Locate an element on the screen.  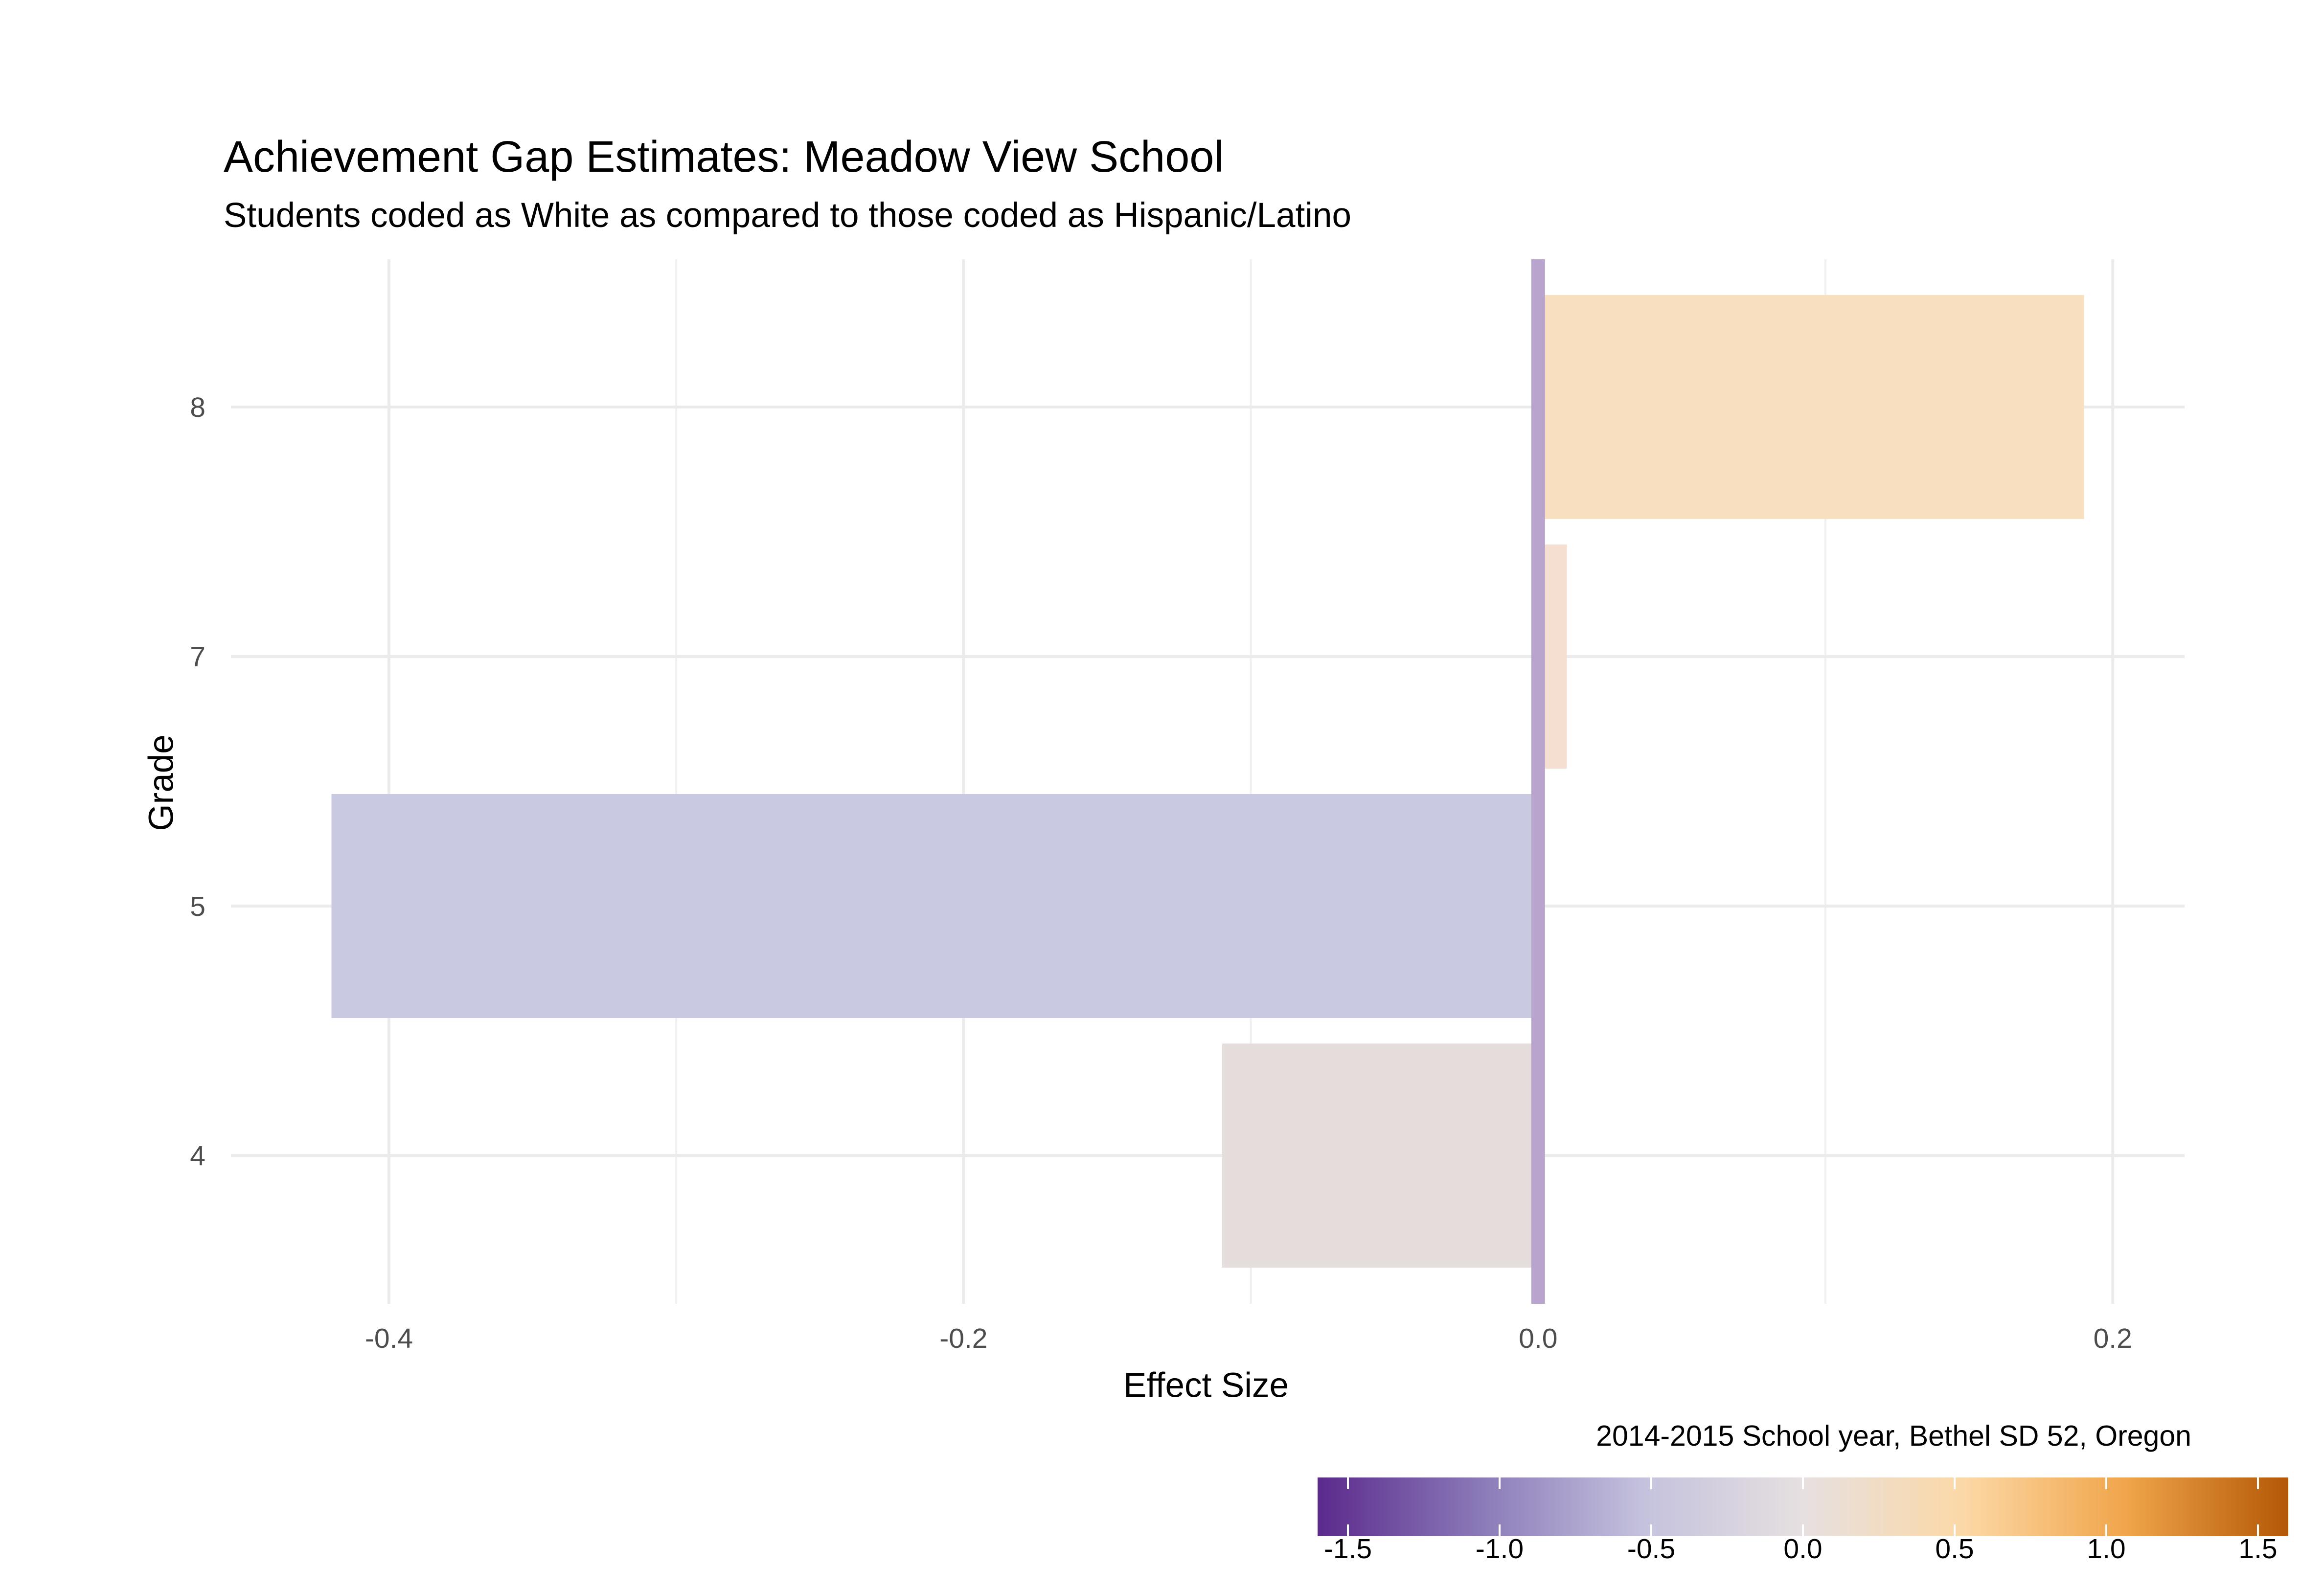
y-tick-label: 8 is located at coordinates (198, 408).